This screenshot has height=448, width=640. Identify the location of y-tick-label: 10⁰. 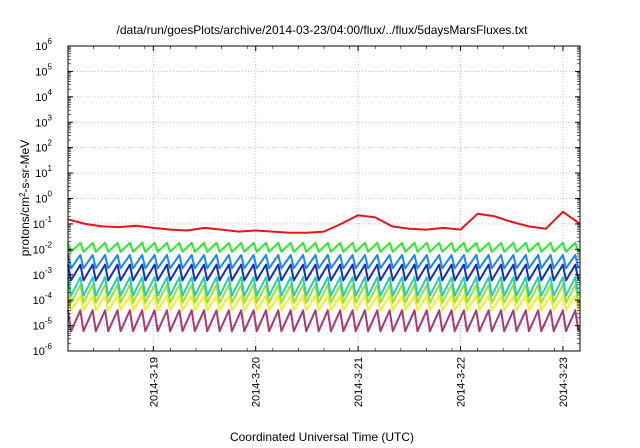
(43, 198).